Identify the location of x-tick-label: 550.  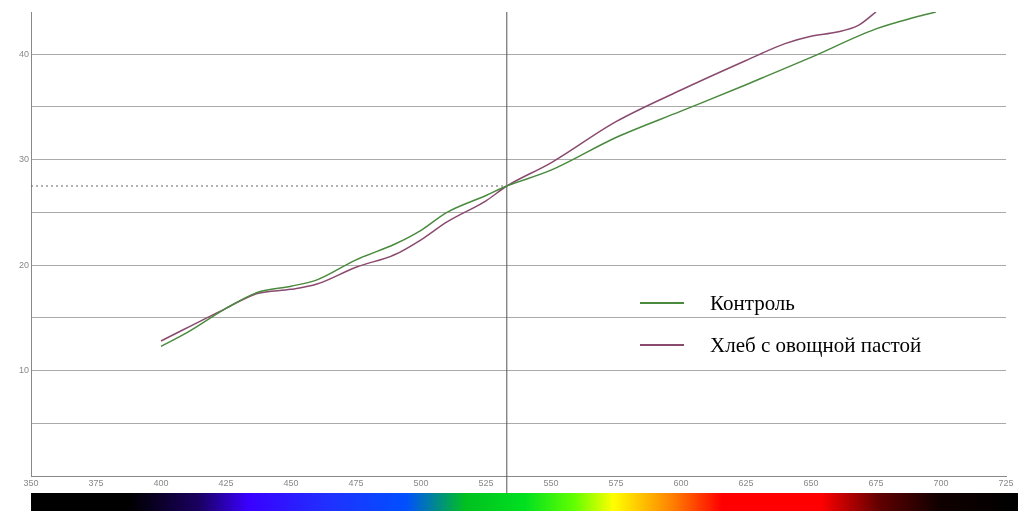
(551, 482).